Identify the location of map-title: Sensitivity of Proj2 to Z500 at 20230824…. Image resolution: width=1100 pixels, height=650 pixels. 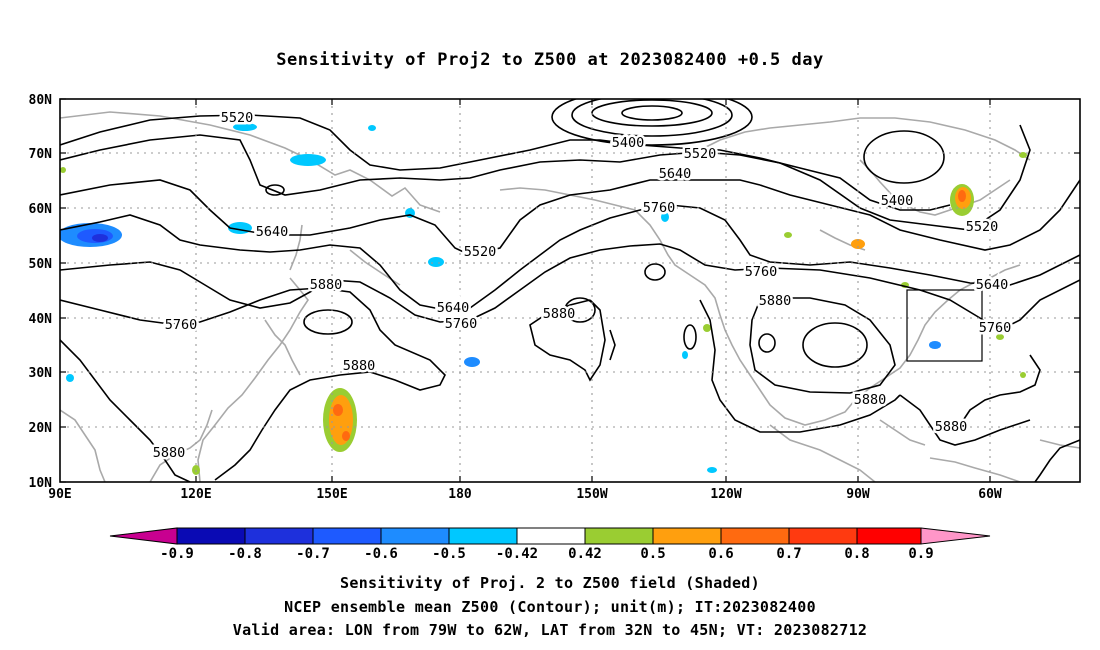
(550, 60).